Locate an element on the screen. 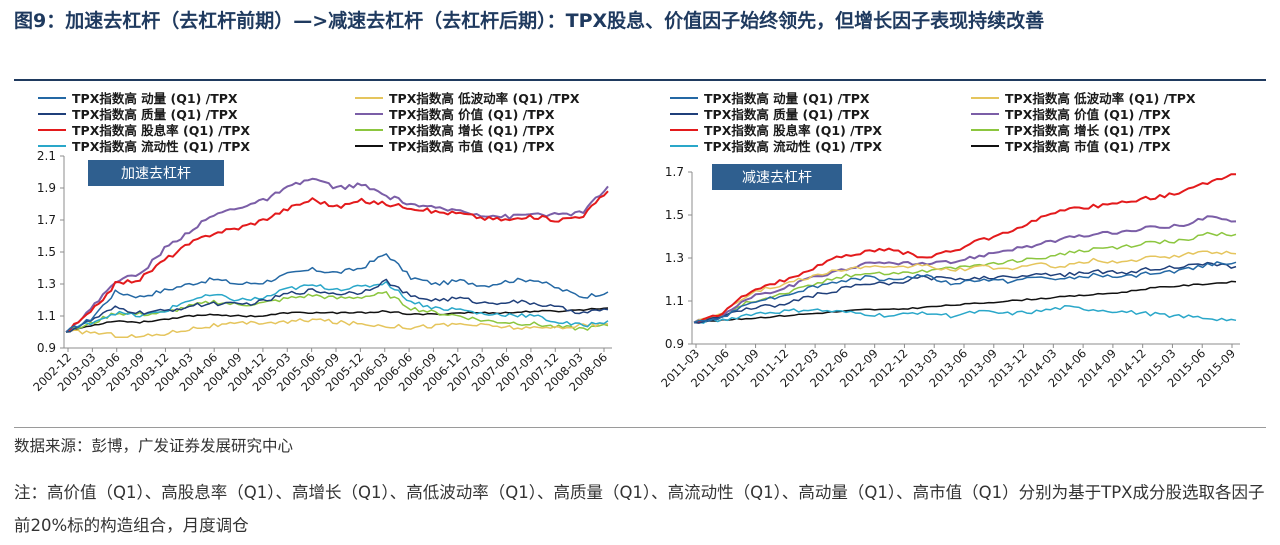  phase-label-box: 减速去杠杆 is located at coordinates (777, 177).